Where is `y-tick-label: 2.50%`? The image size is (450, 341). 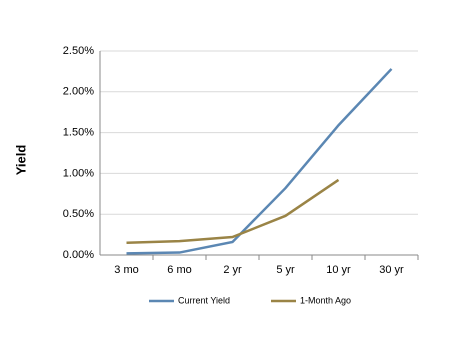
y-tick-label: 2.50% is located at coordinates (78, 51).